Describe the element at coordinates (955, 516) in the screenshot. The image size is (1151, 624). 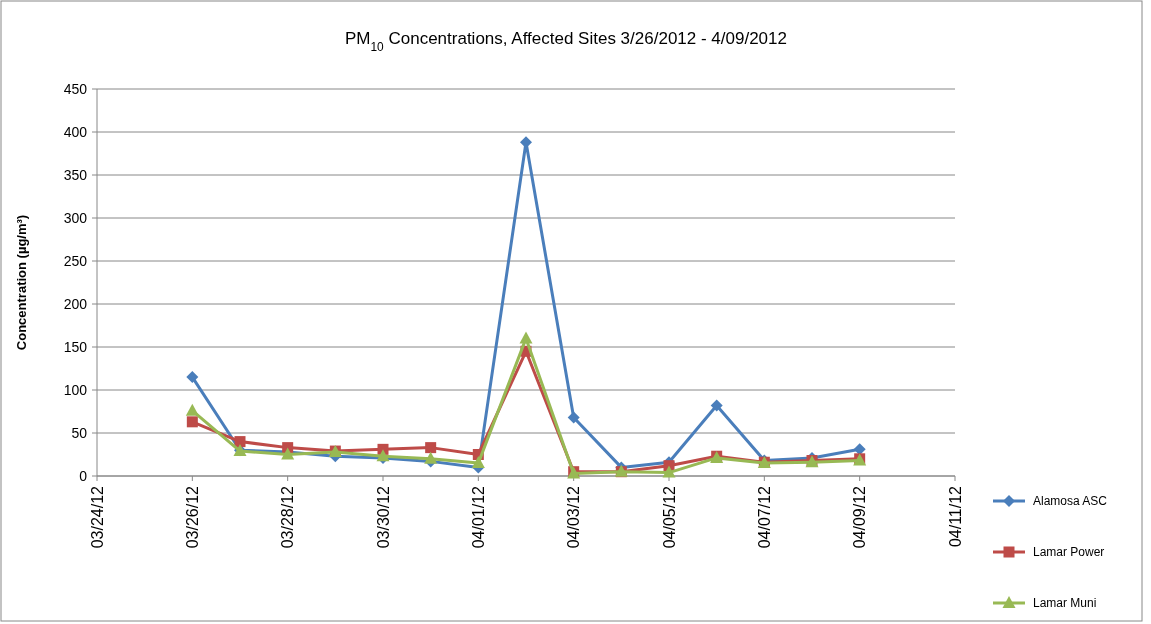
I see `x-tick-label: 04/11/12` at that location.